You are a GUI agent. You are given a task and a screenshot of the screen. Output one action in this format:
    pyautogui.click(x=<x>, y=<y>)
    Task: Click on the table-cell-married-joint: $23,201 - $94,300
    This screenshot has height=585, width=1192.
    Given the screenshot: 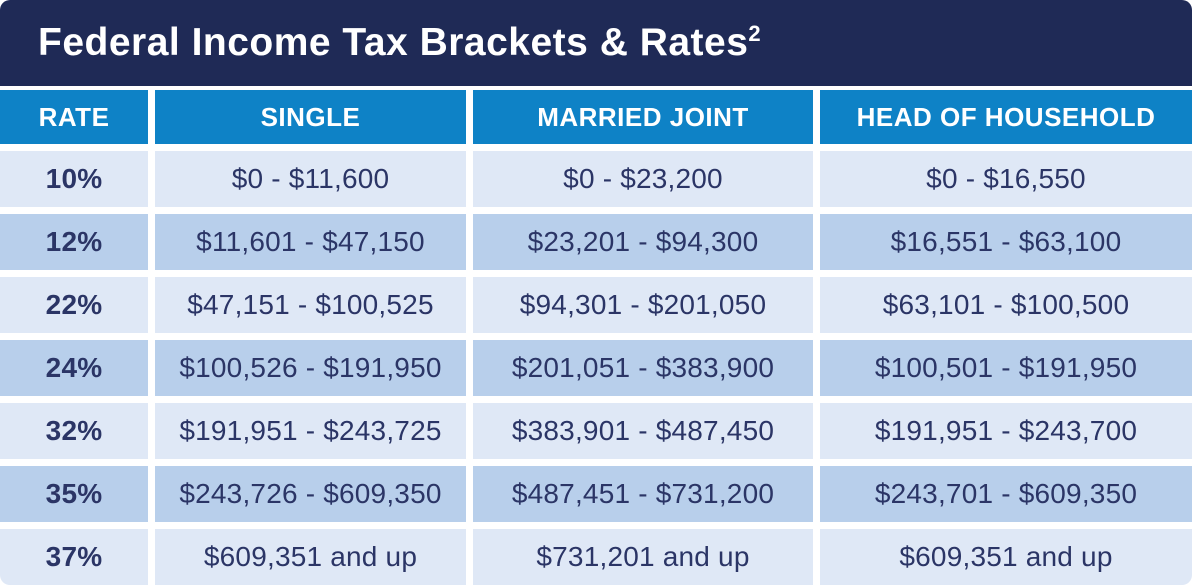 What is the action you would take?
    pyautogui.click(x=643, y=242)
    